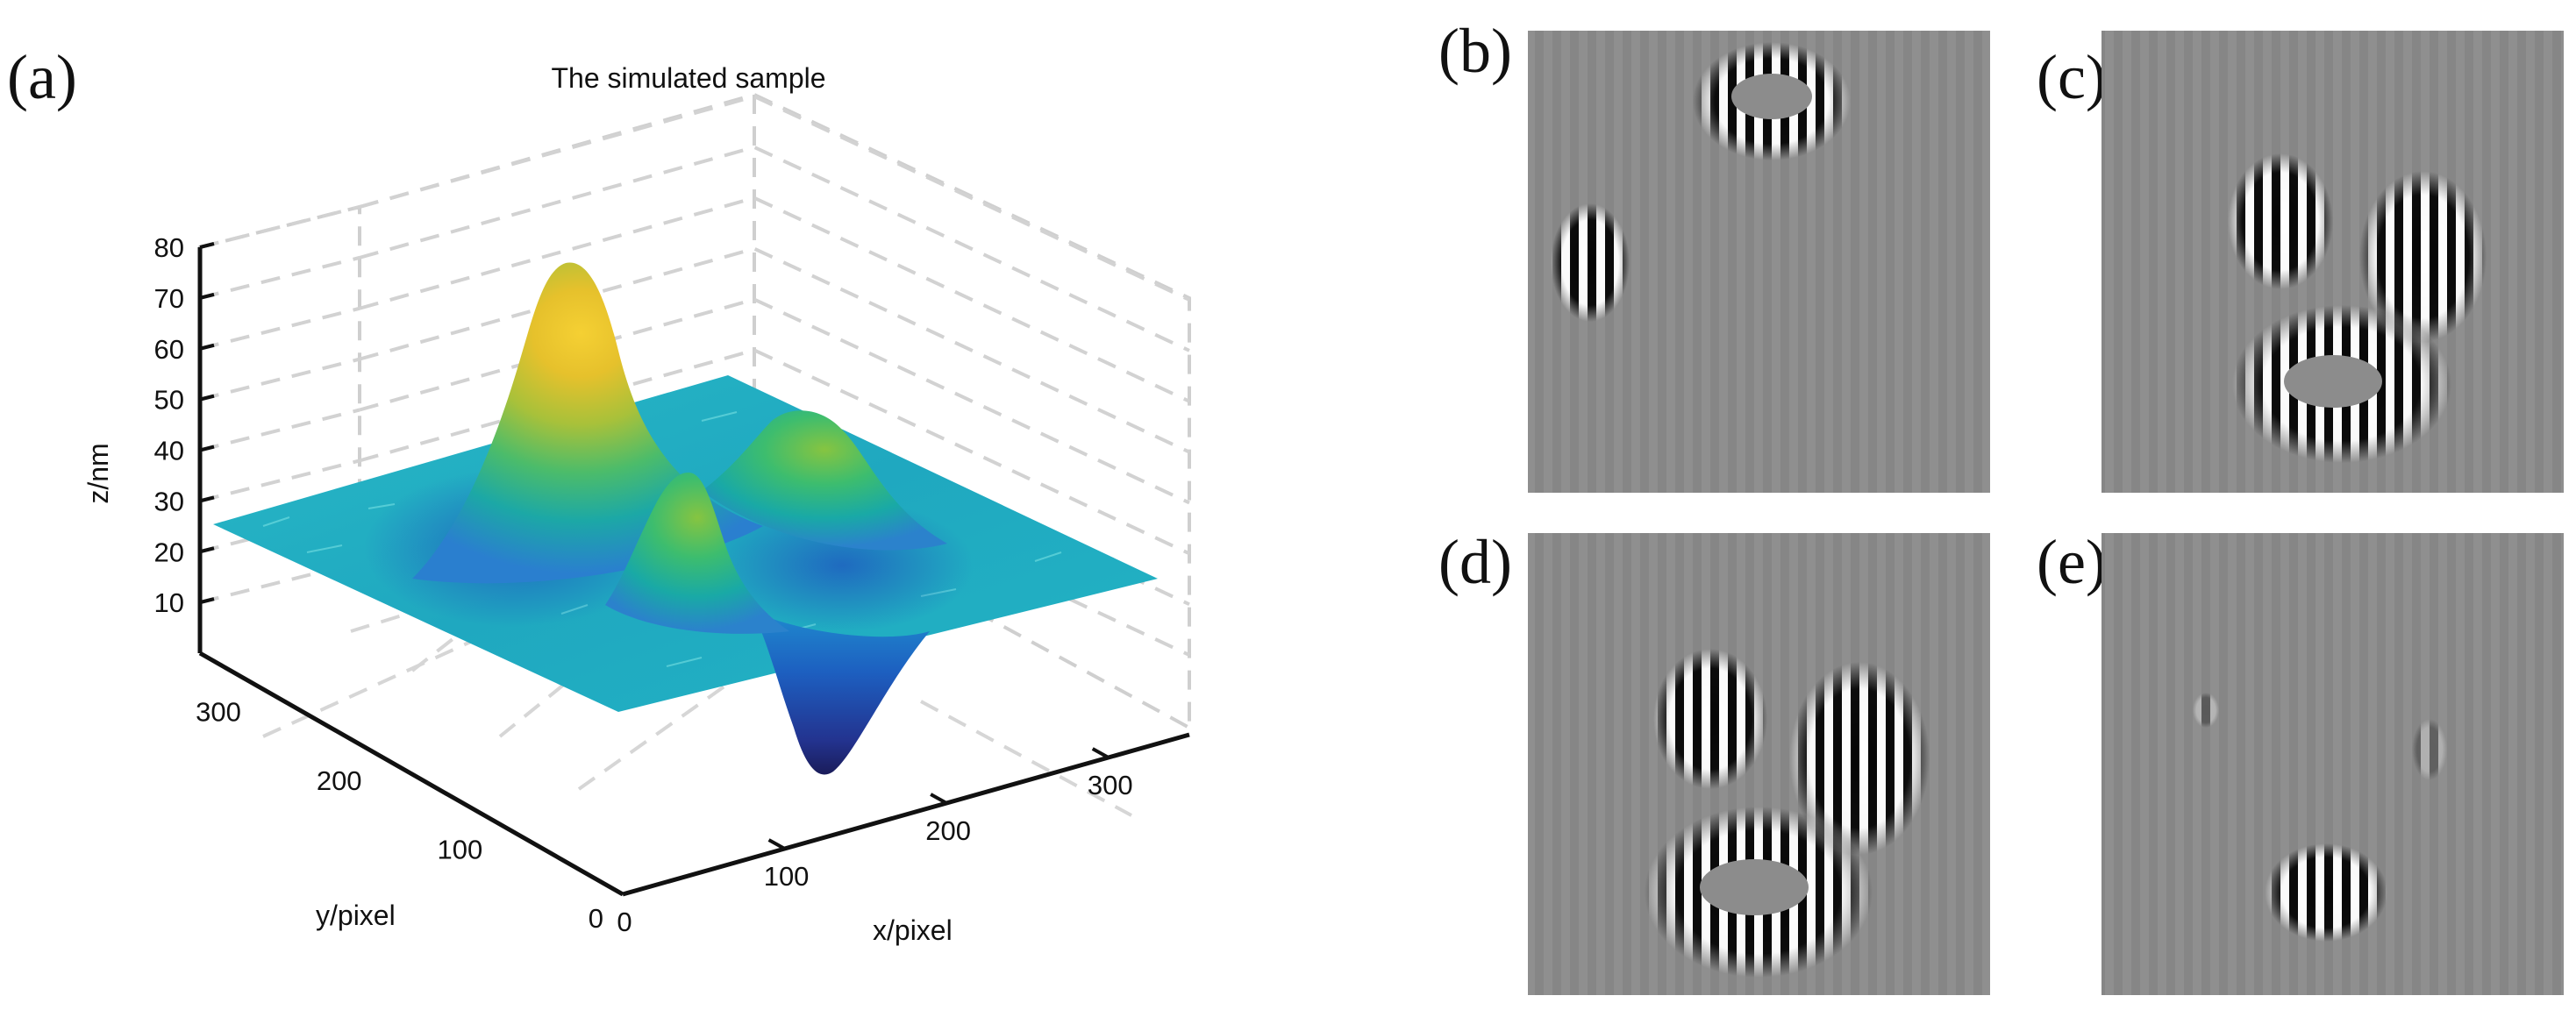  Describe the element at coordinates (2430, 749) in the screenshot. I see `fringe-blob-e-faint-right` at that location.